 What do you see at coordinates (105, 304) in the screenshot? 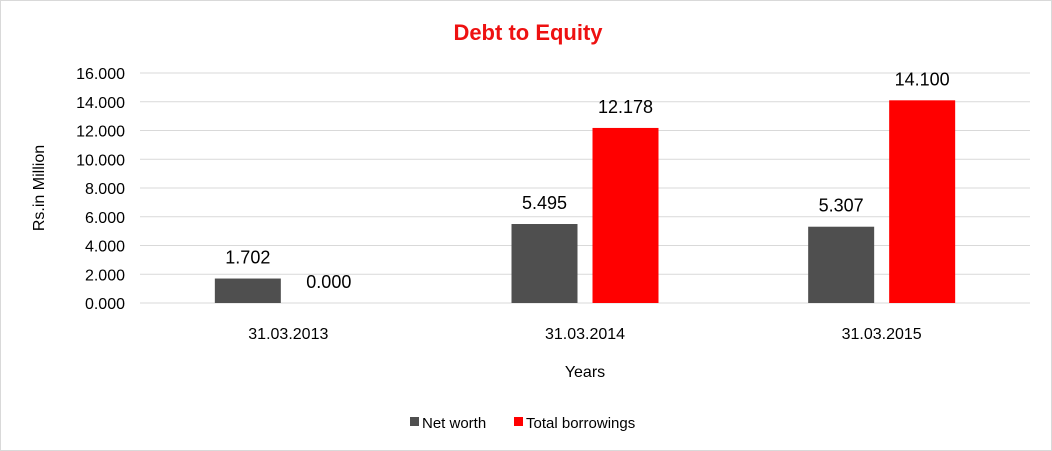
I see `y-tick-label: 0.000` at bounding box center [105, 304].